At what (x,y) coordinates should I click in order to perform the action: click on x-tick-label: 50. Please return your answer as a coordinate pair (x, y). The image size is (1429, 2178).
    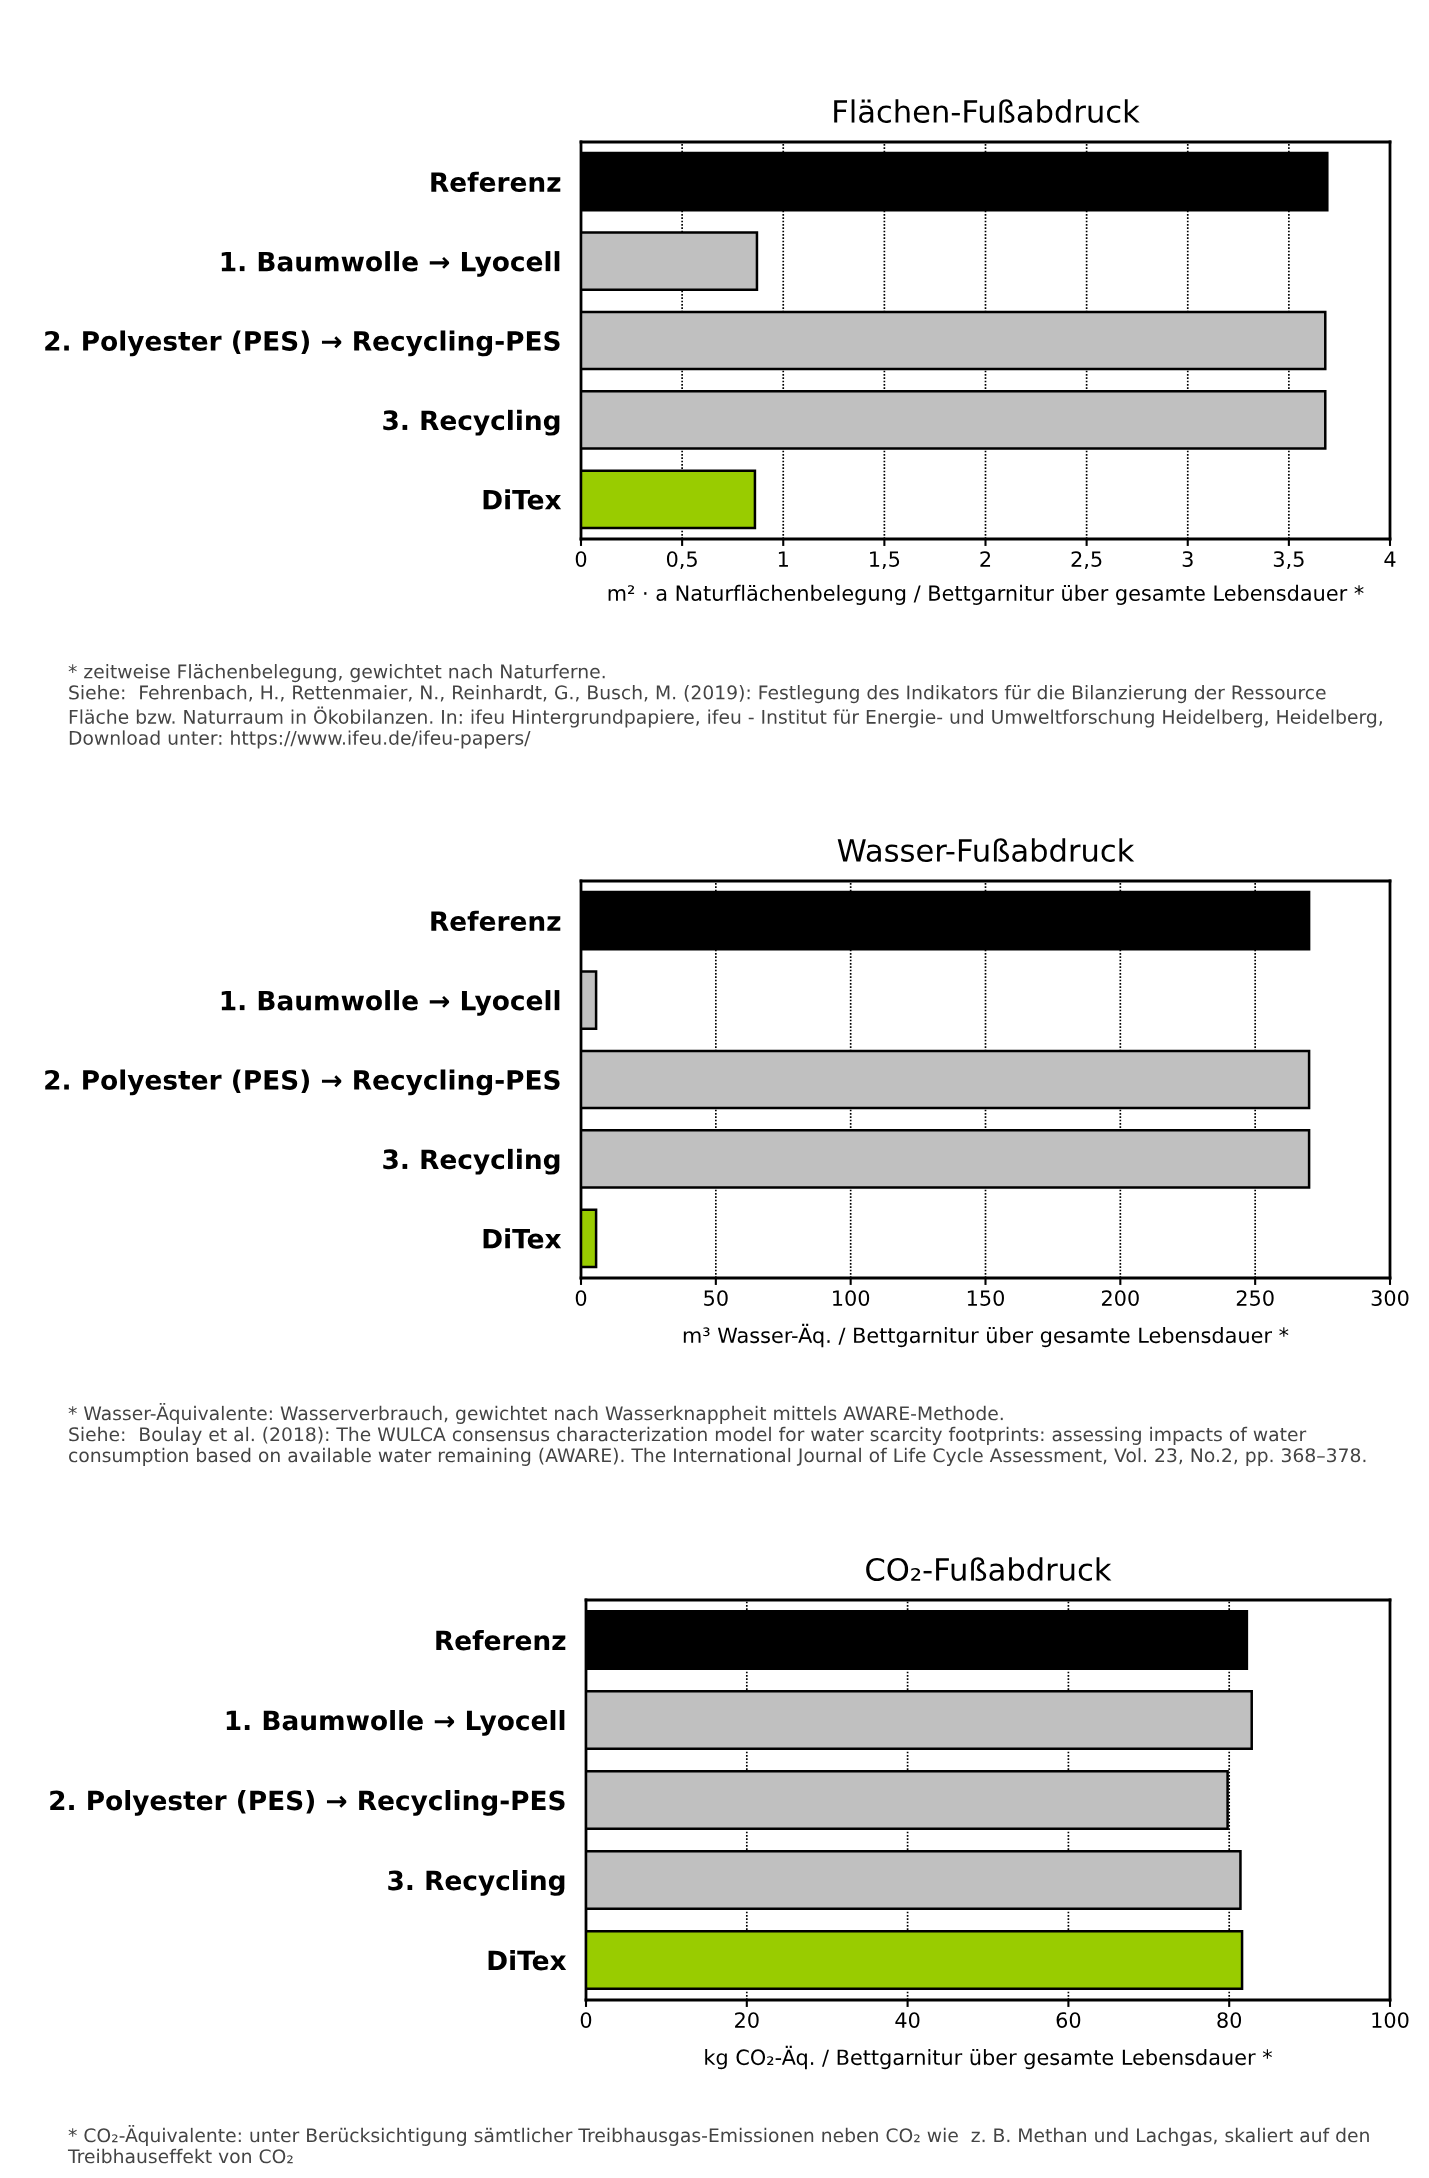
    Looking at the image, I should click on (716, 1298).